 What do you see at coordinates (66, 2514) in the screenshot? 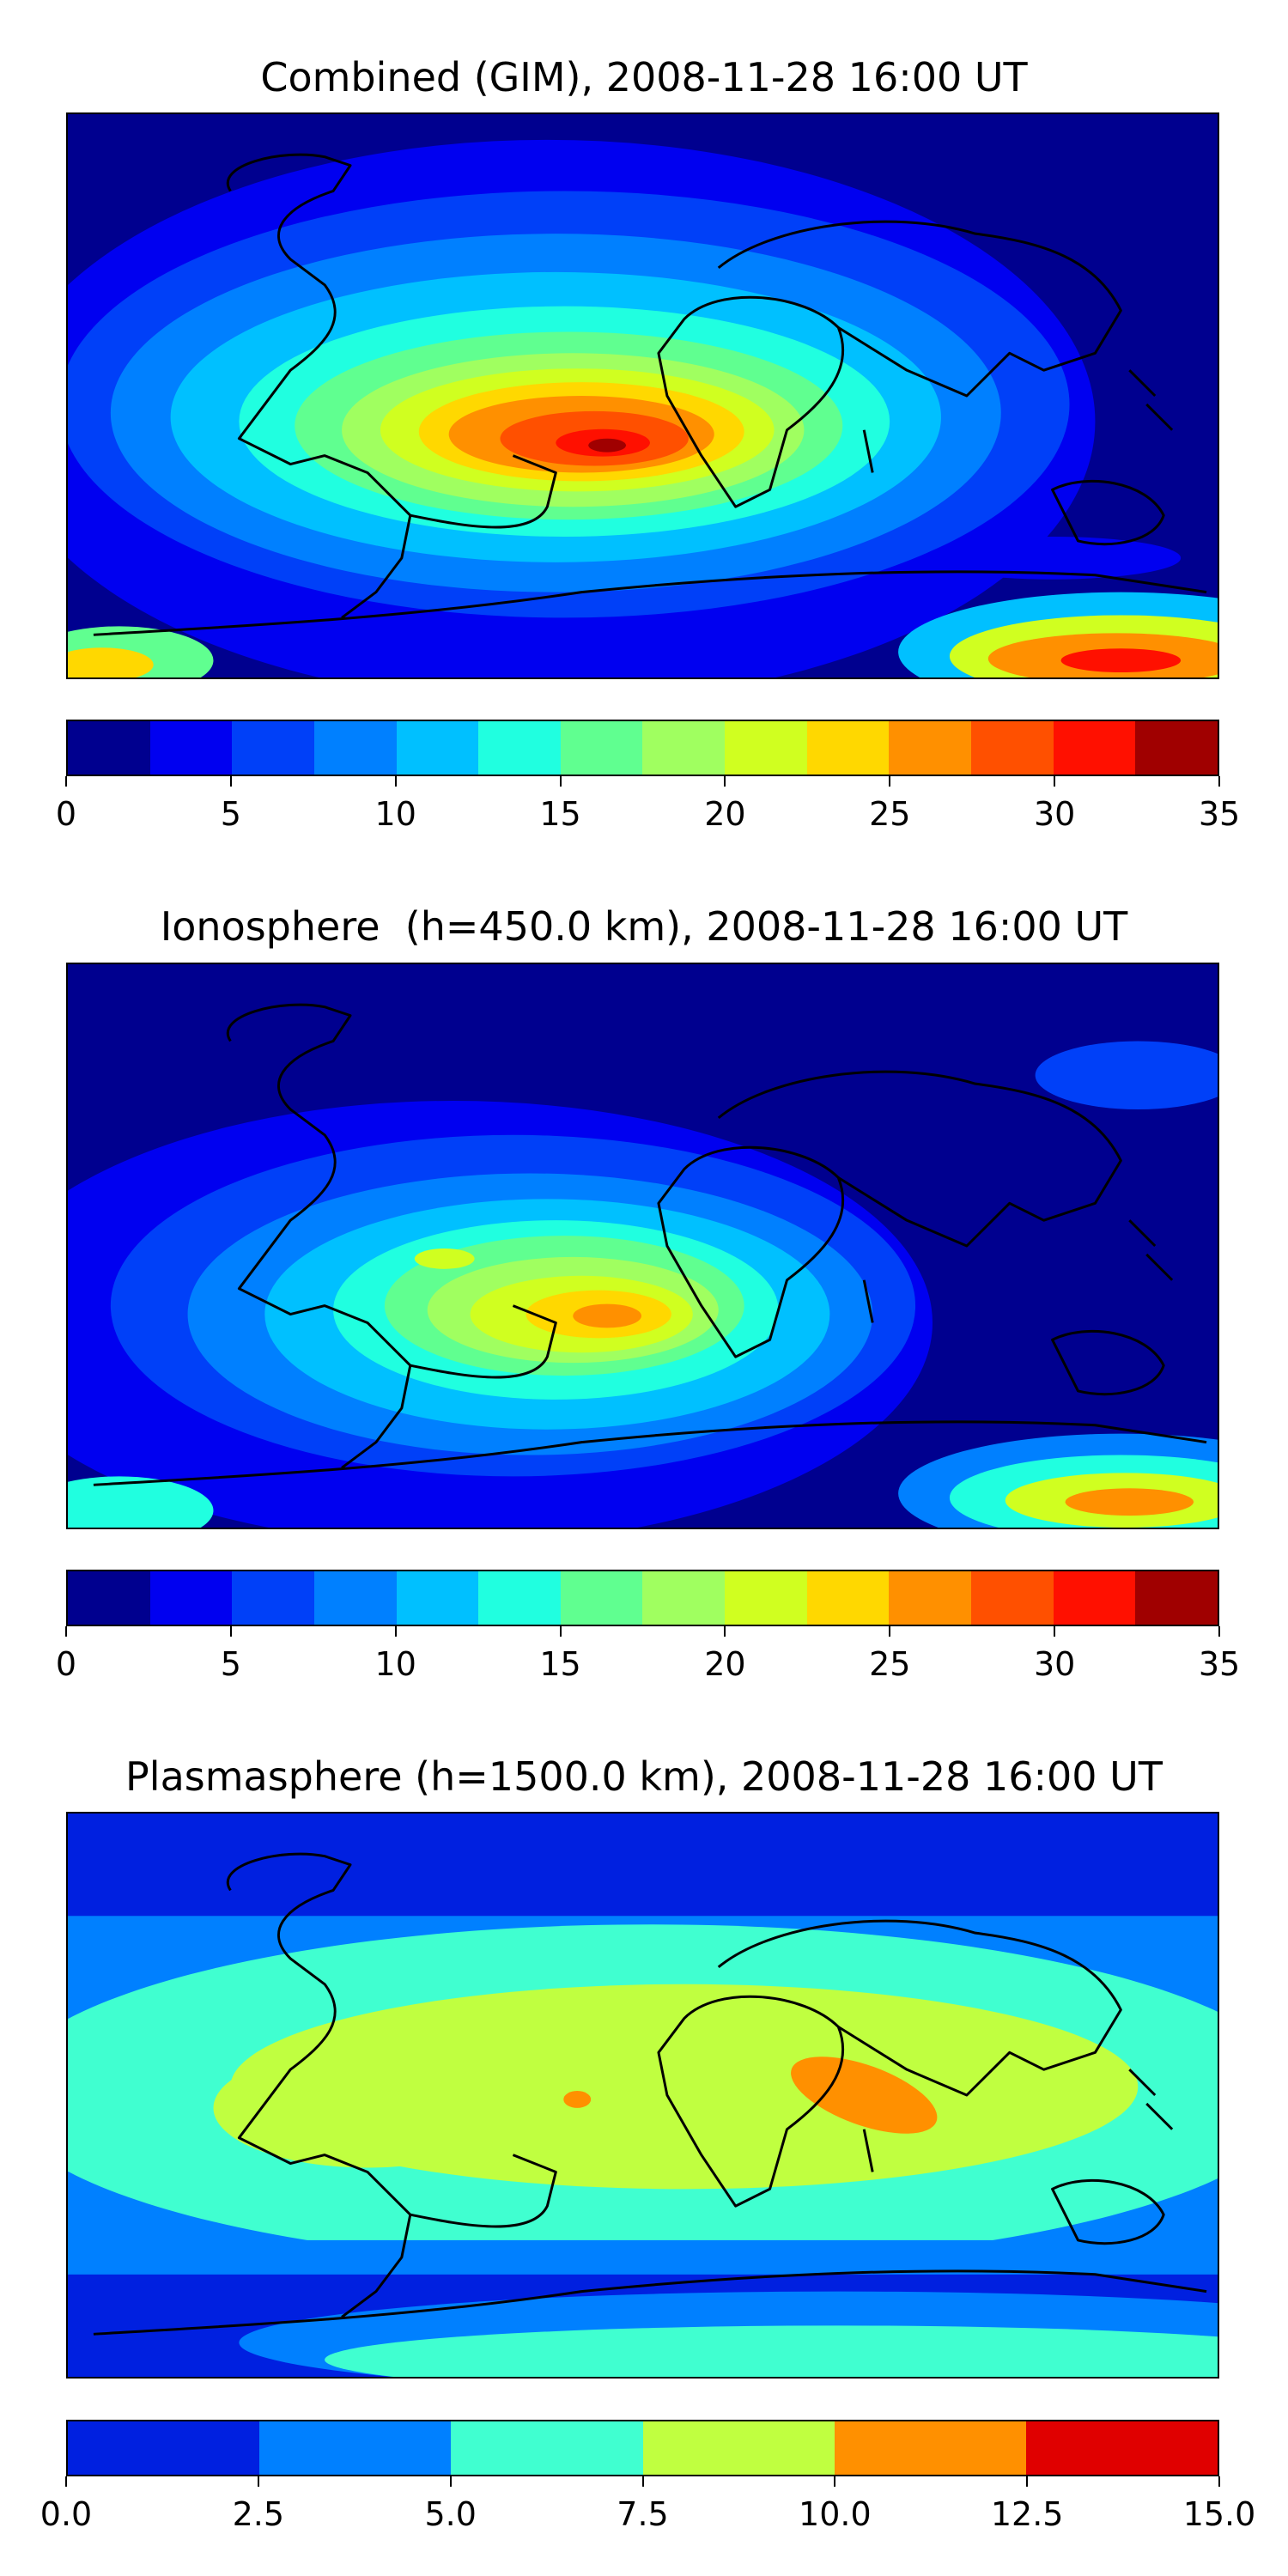
I see `tick-label: 0.0` at bounding box center [66, 2514].